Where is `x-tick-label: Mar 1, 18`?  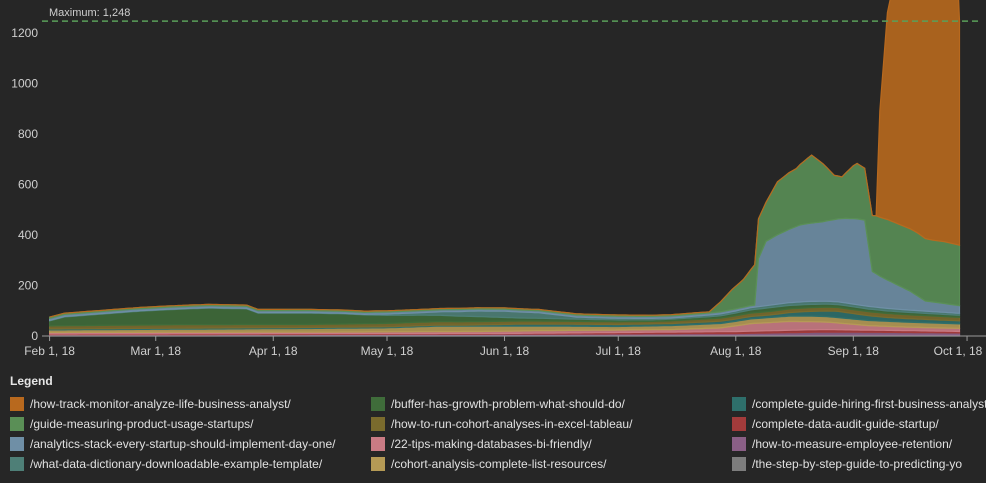
x-tick-label: Mar 1, 18 is located at coordinates (155, 351).